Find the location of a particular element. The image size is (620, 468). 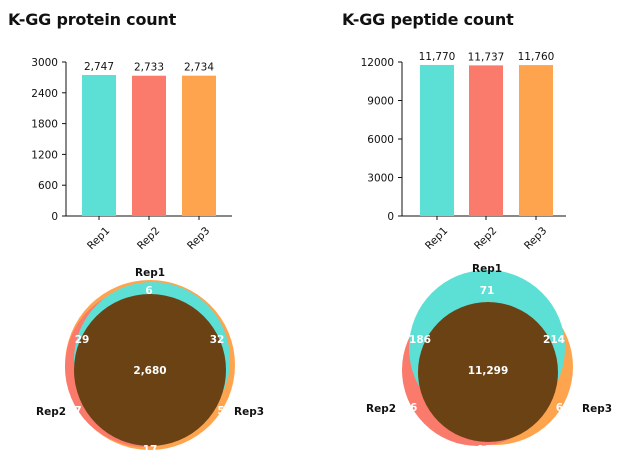

venn-region-all: 11,299 is located at coordinates (488, 371).